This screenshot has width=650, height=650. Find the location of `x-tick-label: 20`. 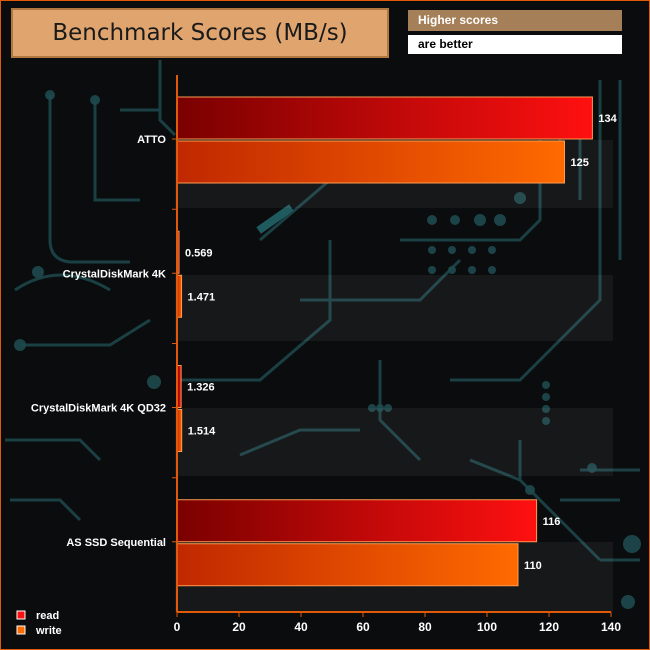

x-tick-label: 20 is located at coordinates (239, 627).